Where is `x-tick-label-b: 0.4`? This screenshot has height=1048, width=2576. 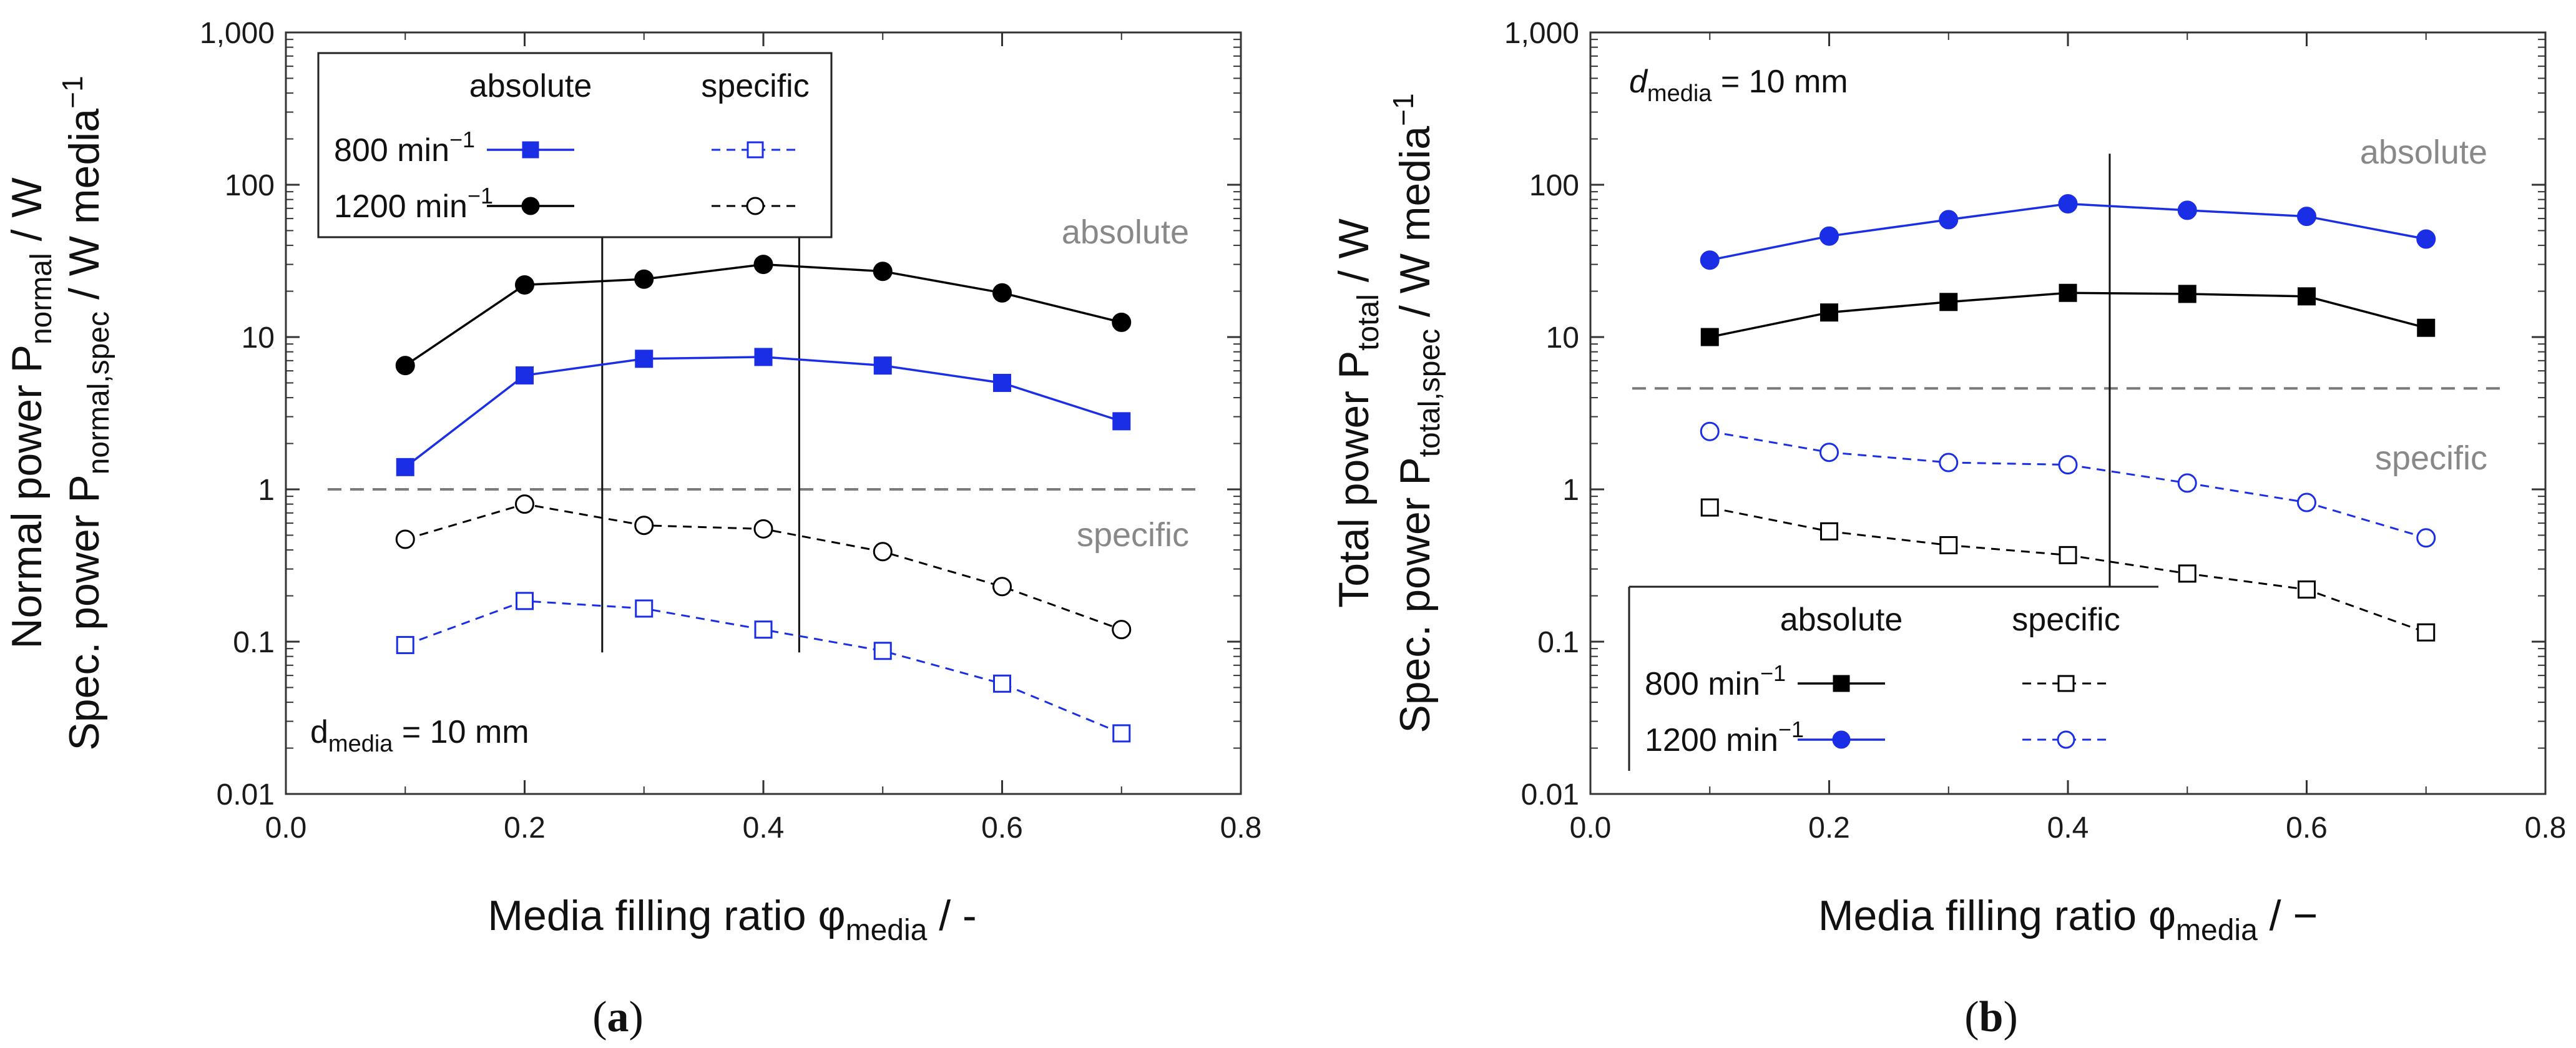
x-tick-label-b: 0.4 is located at coordinates (2068, 828).